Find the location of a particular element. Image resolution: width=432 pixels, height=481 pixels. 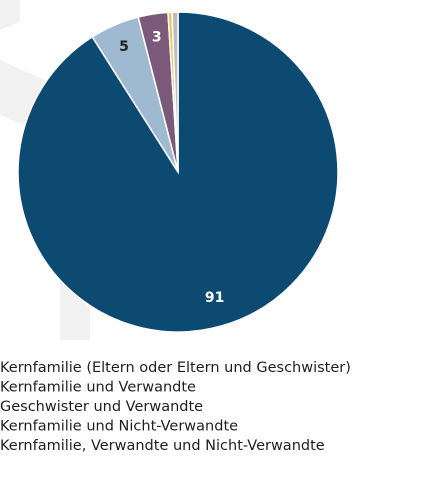

background-shape is located at coordinates (10, 15).